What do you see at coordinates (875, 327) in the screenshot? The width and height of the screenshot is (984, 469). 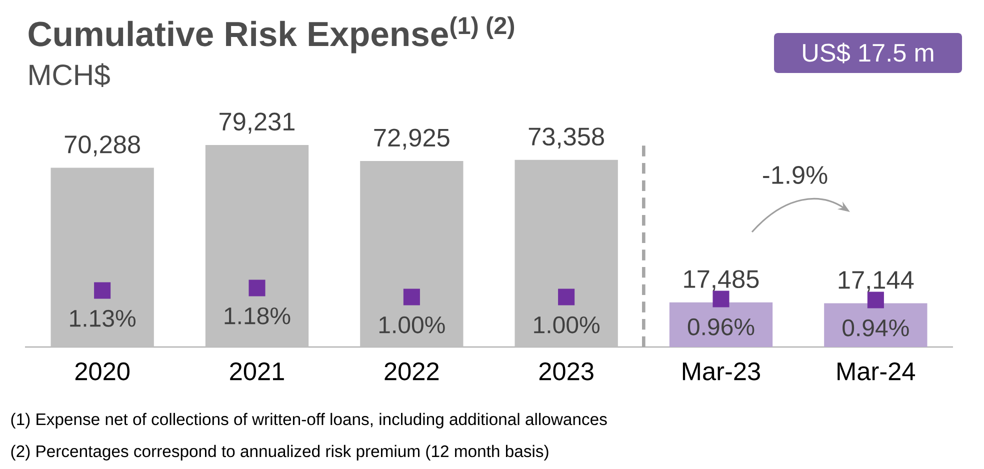 I see `data-label: 0.94%` at bounding box center [875, 327].